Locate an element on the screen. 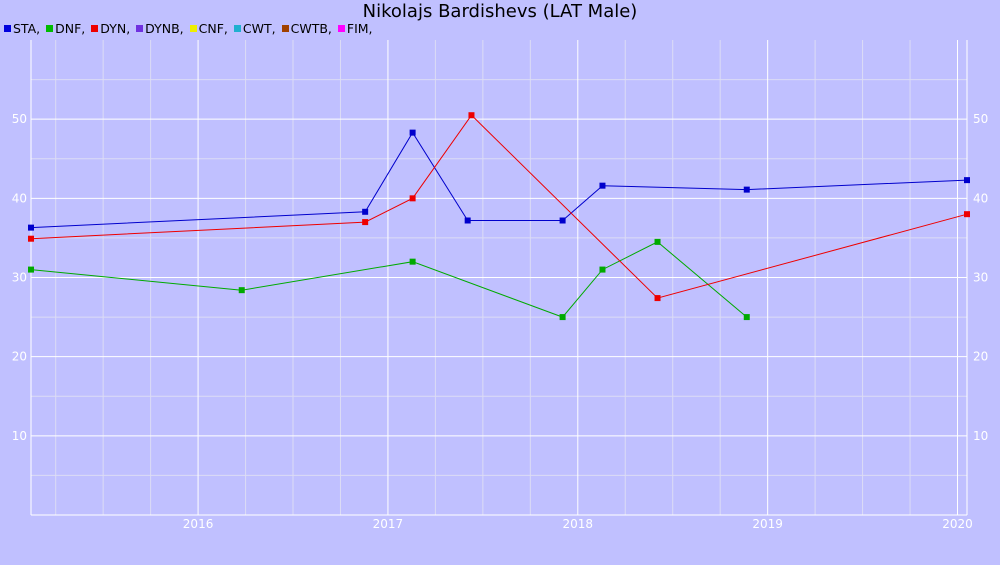 This screenshot has width=1000, height=565. legend: STA, DNF, DYN, DYNB, CNF, CWT, CWTB, FIM, is located at coordinates (191, 28).